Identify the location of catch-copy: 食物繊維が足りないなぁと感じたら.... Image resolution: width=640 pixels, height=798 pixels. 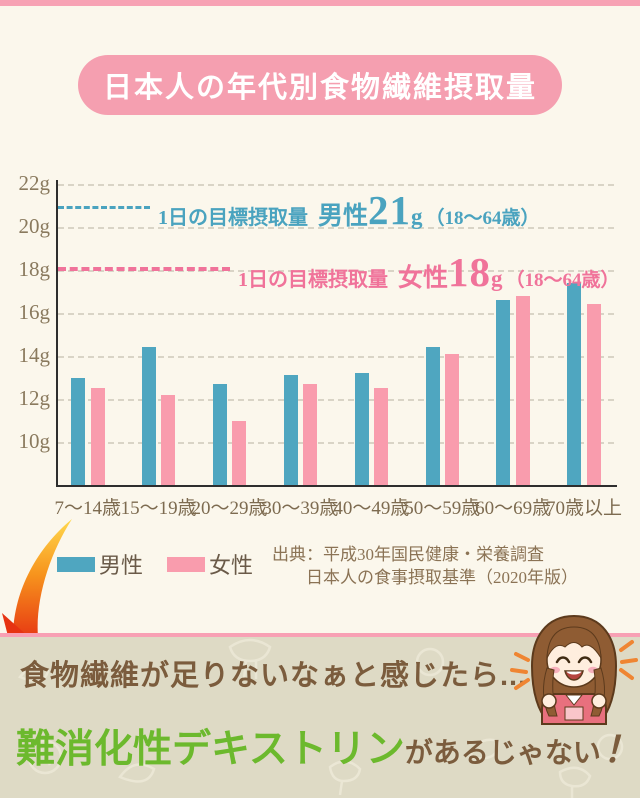
(274, 676).